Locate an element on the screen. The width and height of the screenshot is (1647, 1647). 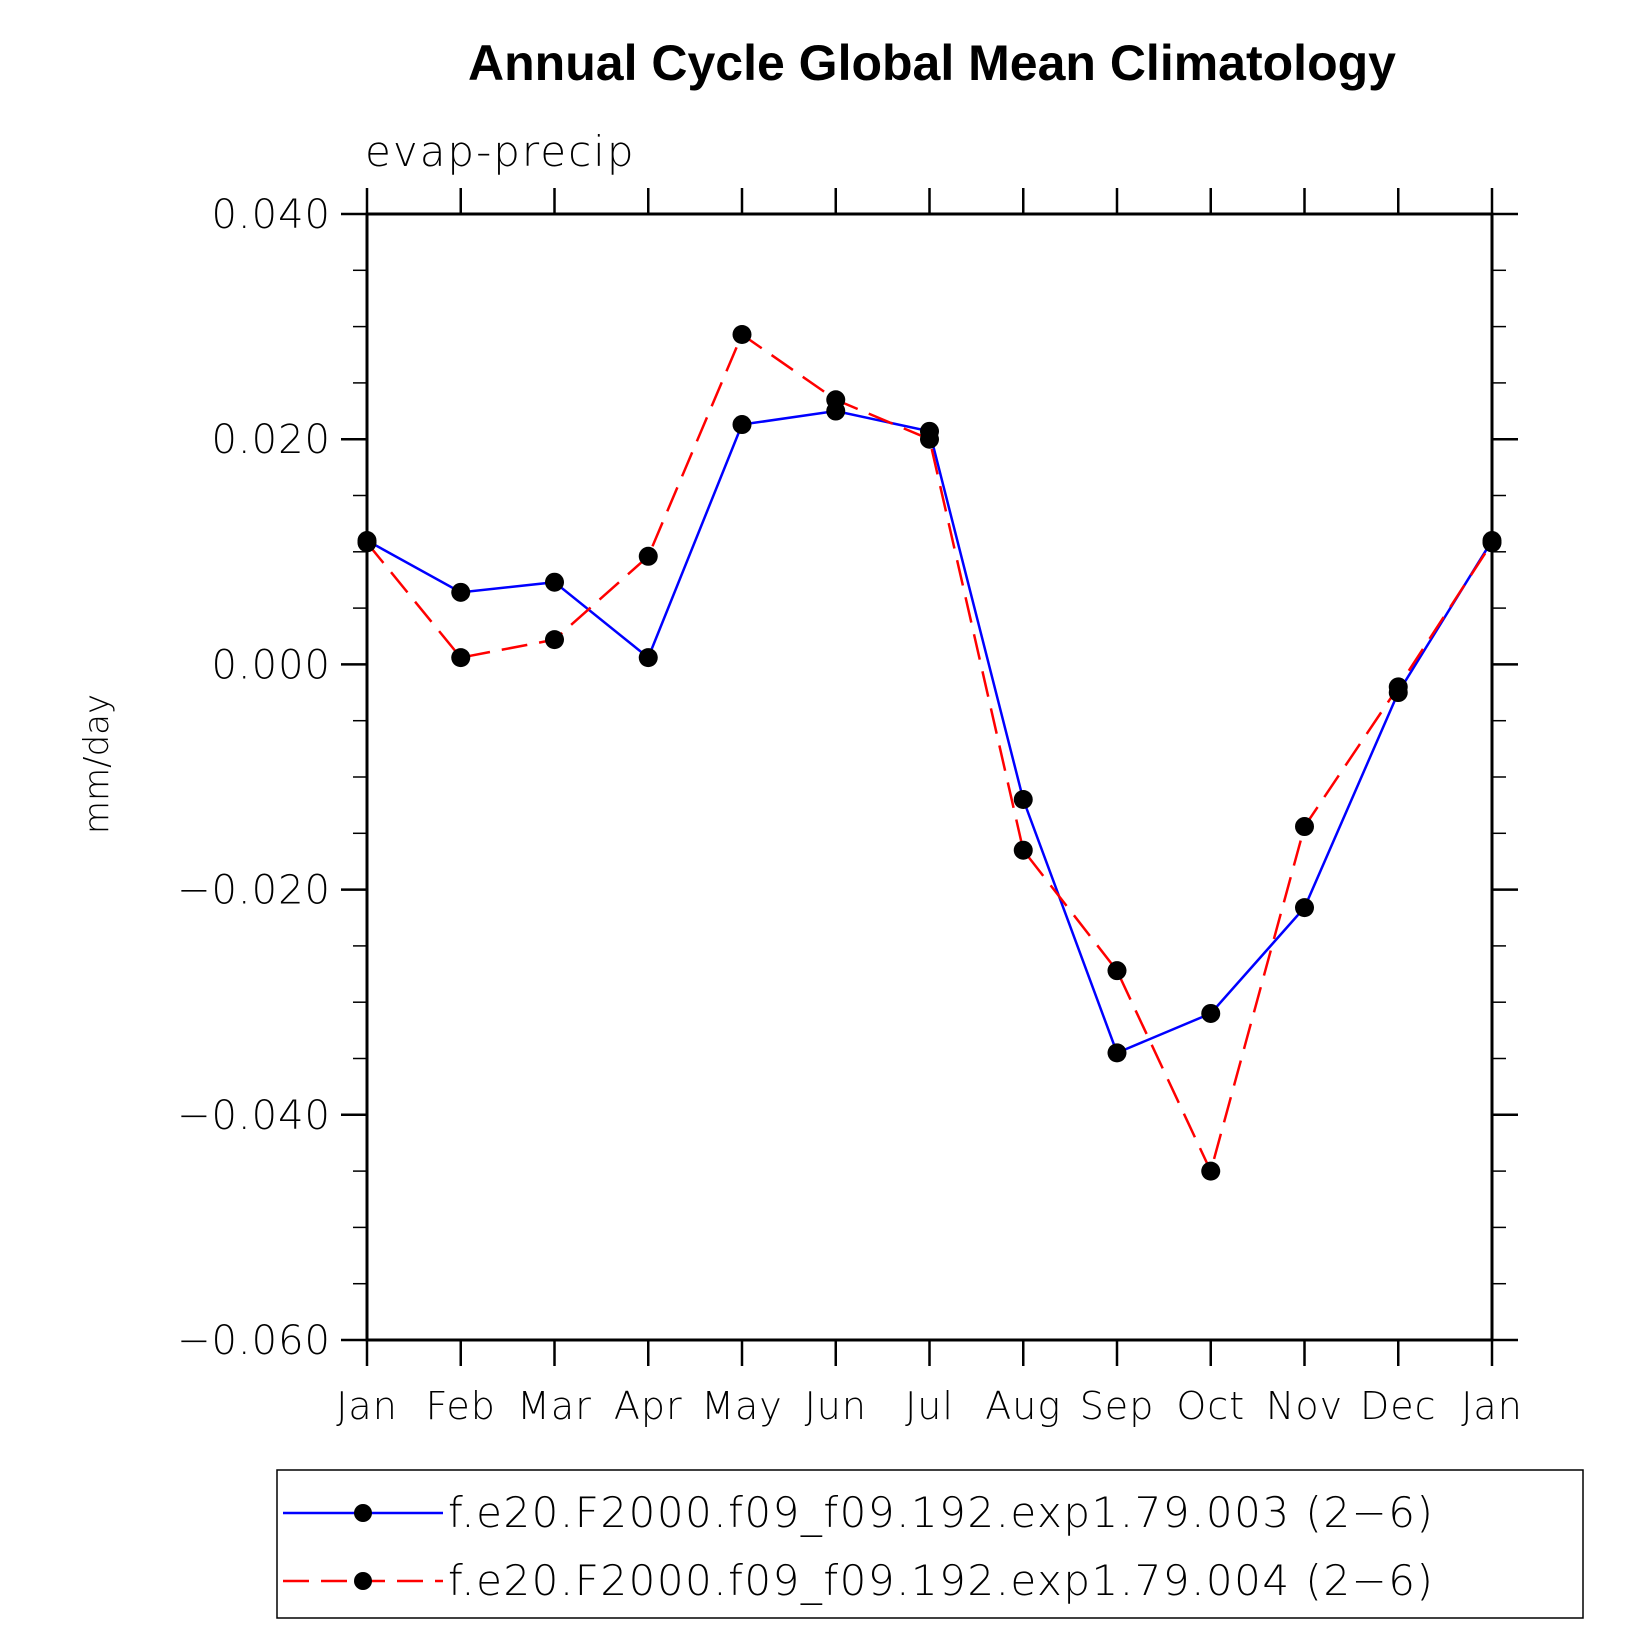
y-tick-label: −0.020 is located at coordinates (254, 891).